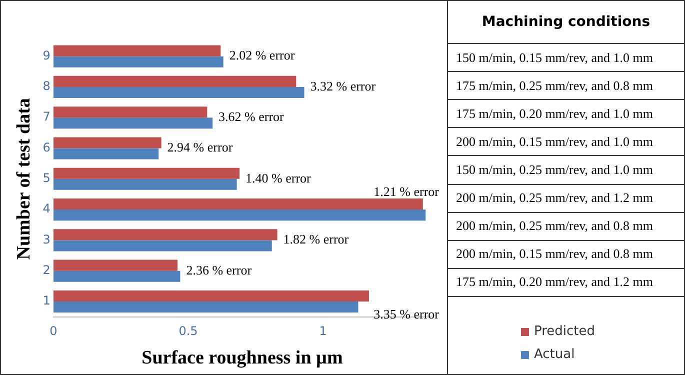 This screenshot has height=375, width=685. What do you see at coordinates (188, 331) in the screenshot?
I see `x-tick-label: 0.5` at bounding box center [188, 331].